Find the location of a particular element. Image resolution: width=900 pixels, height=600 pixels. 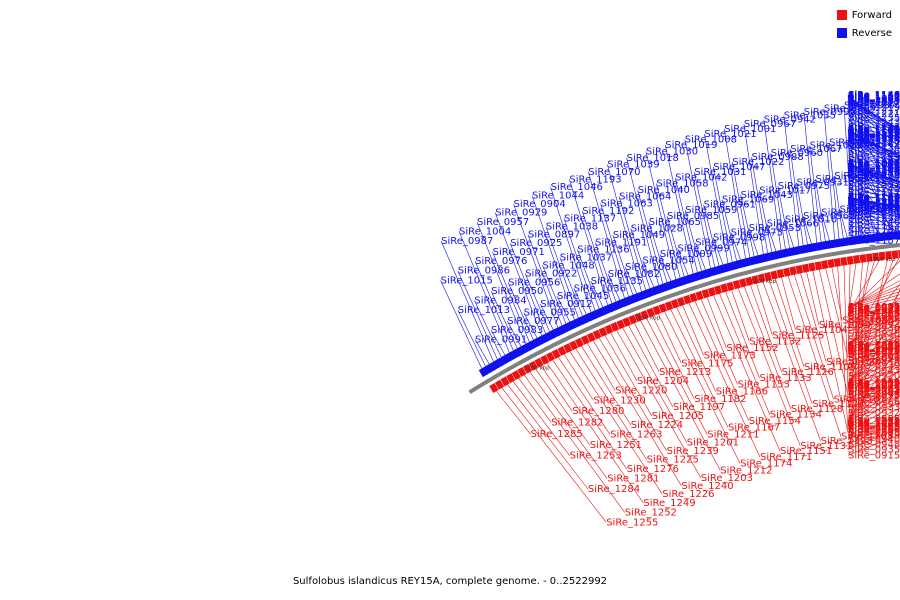

gene-label: SiRe_1025 is located at coordinates (874, 386).